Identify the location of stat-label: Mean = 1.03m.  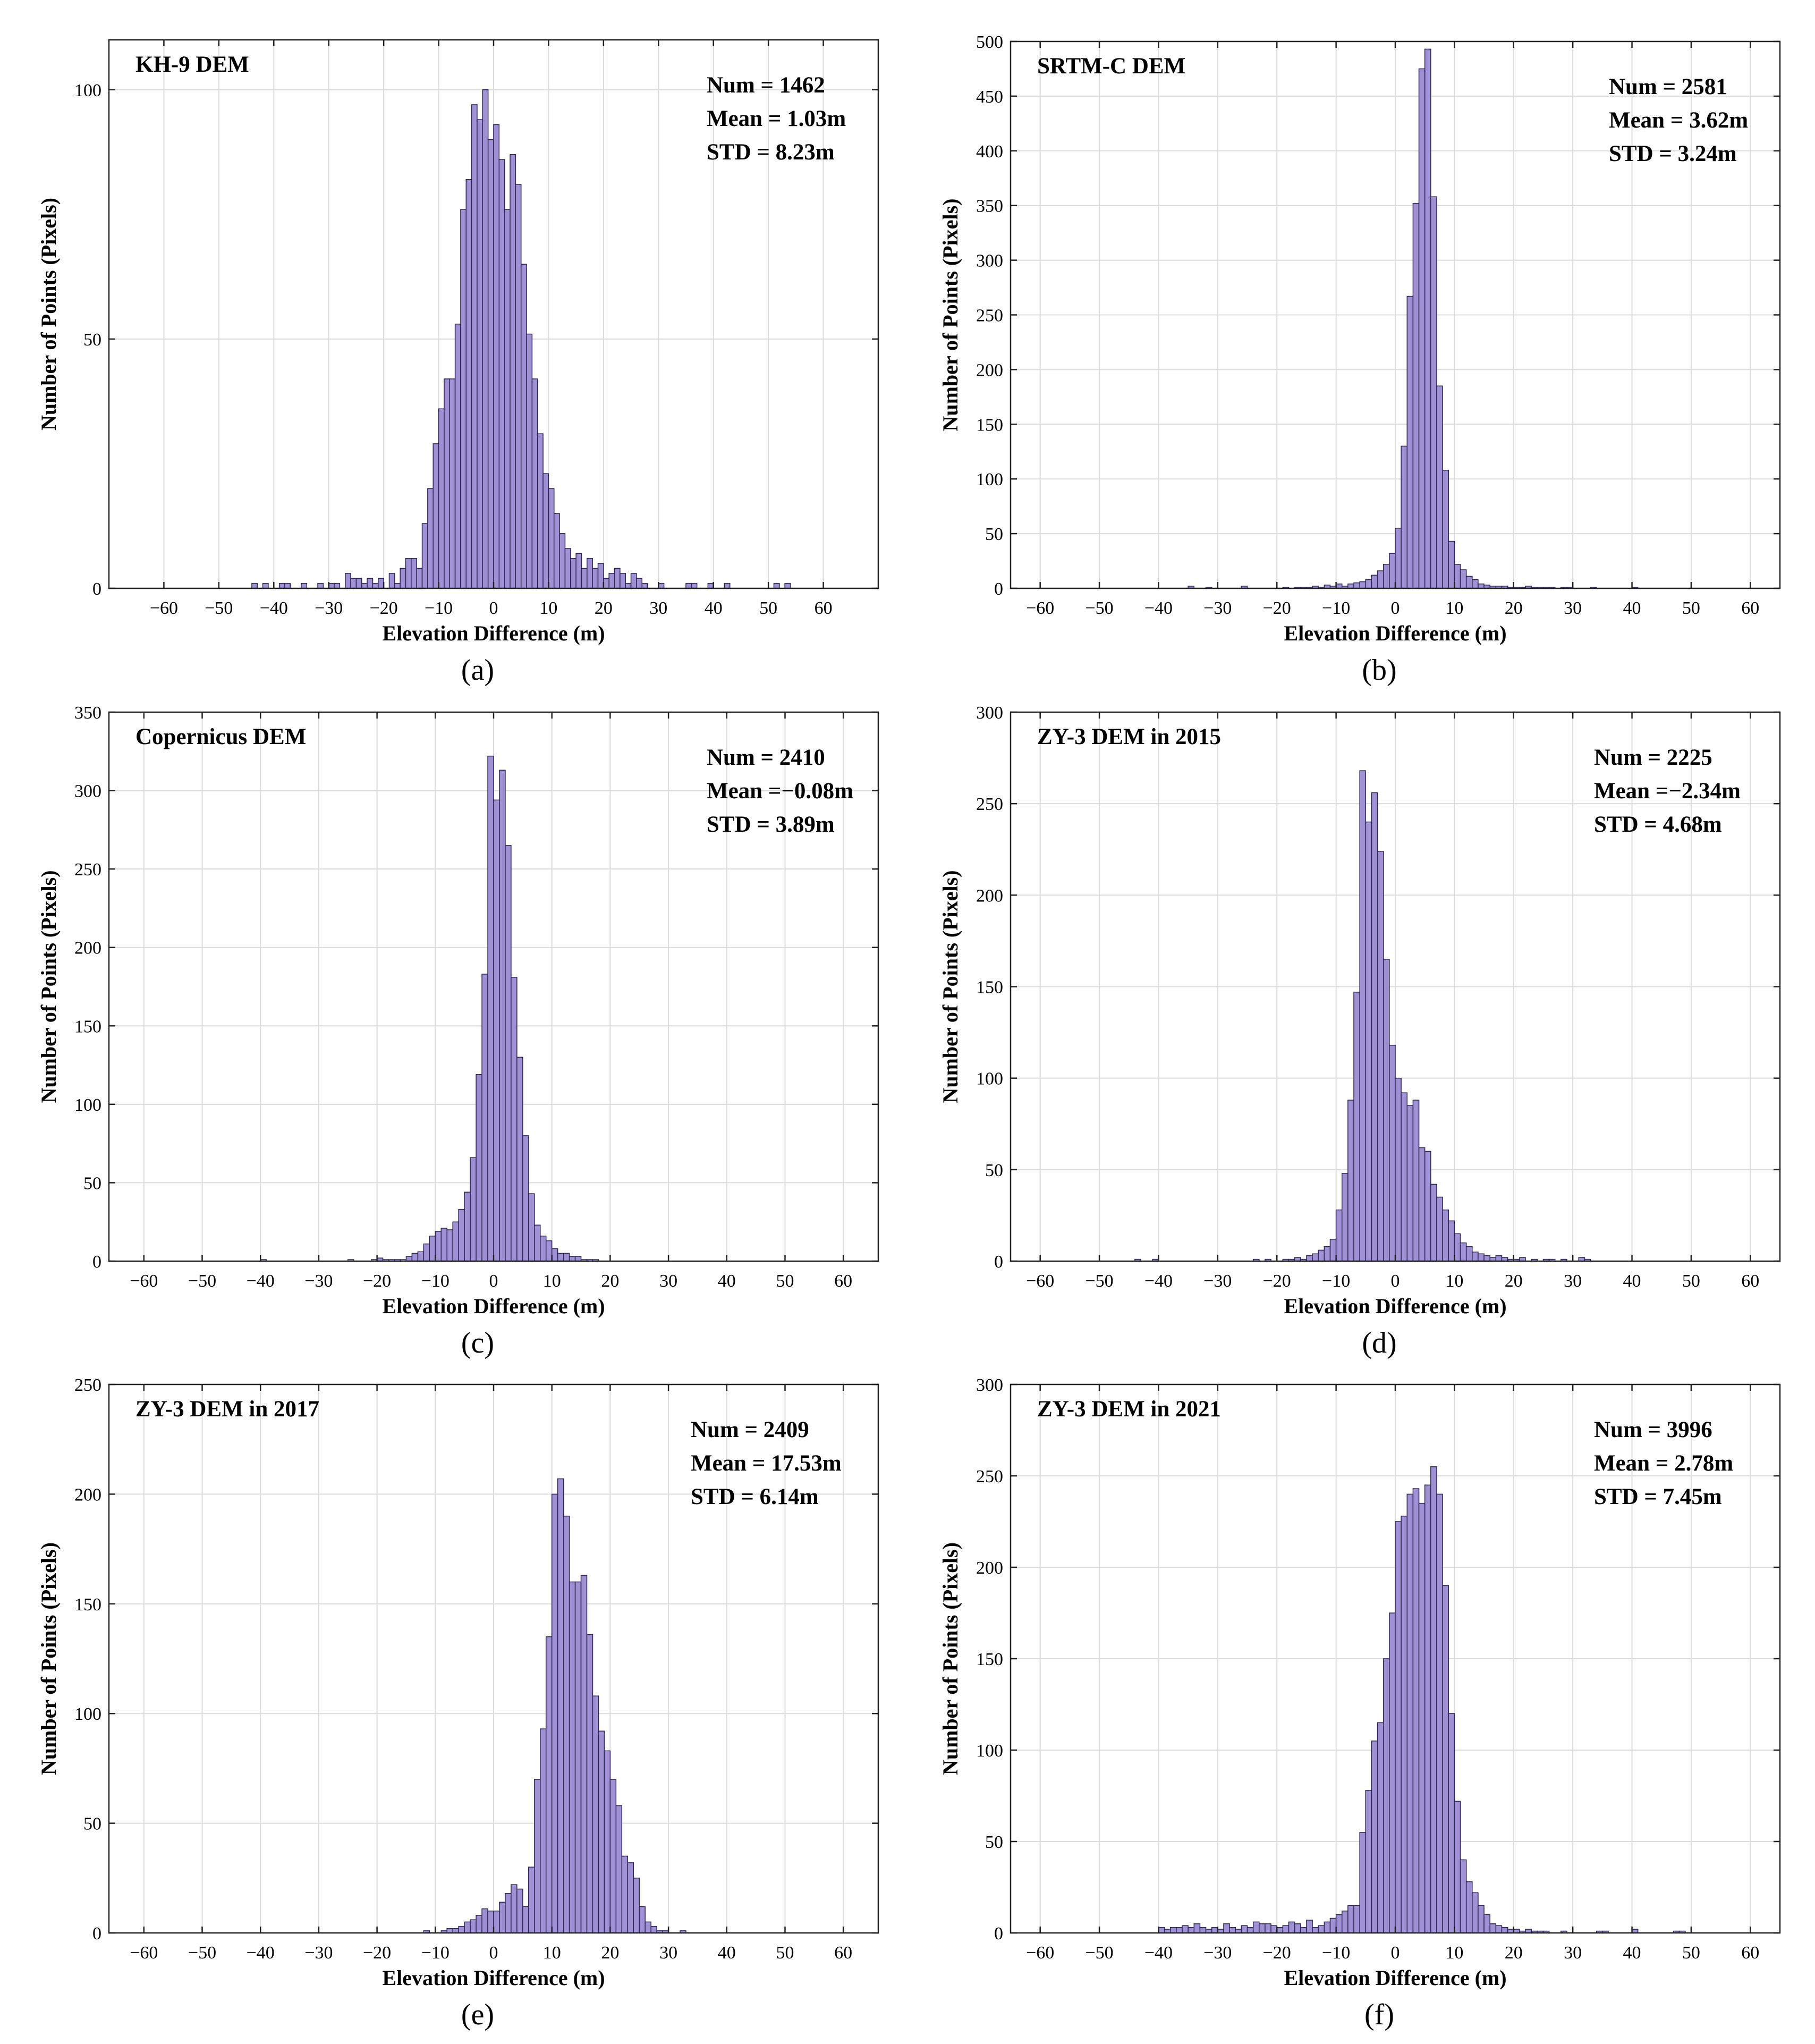
(776, 118).